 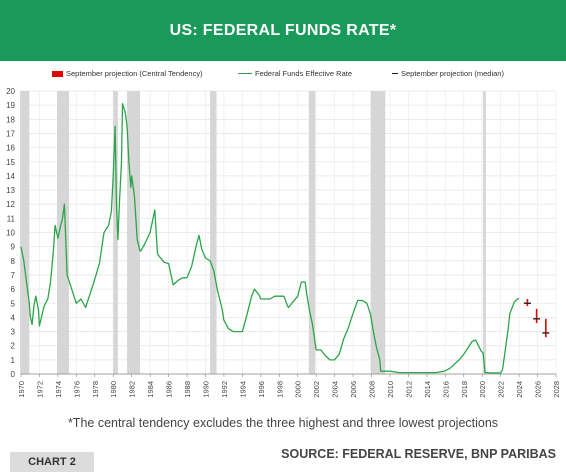 I want to click on x-tick-label: 1982, so click(x=132, y=389).